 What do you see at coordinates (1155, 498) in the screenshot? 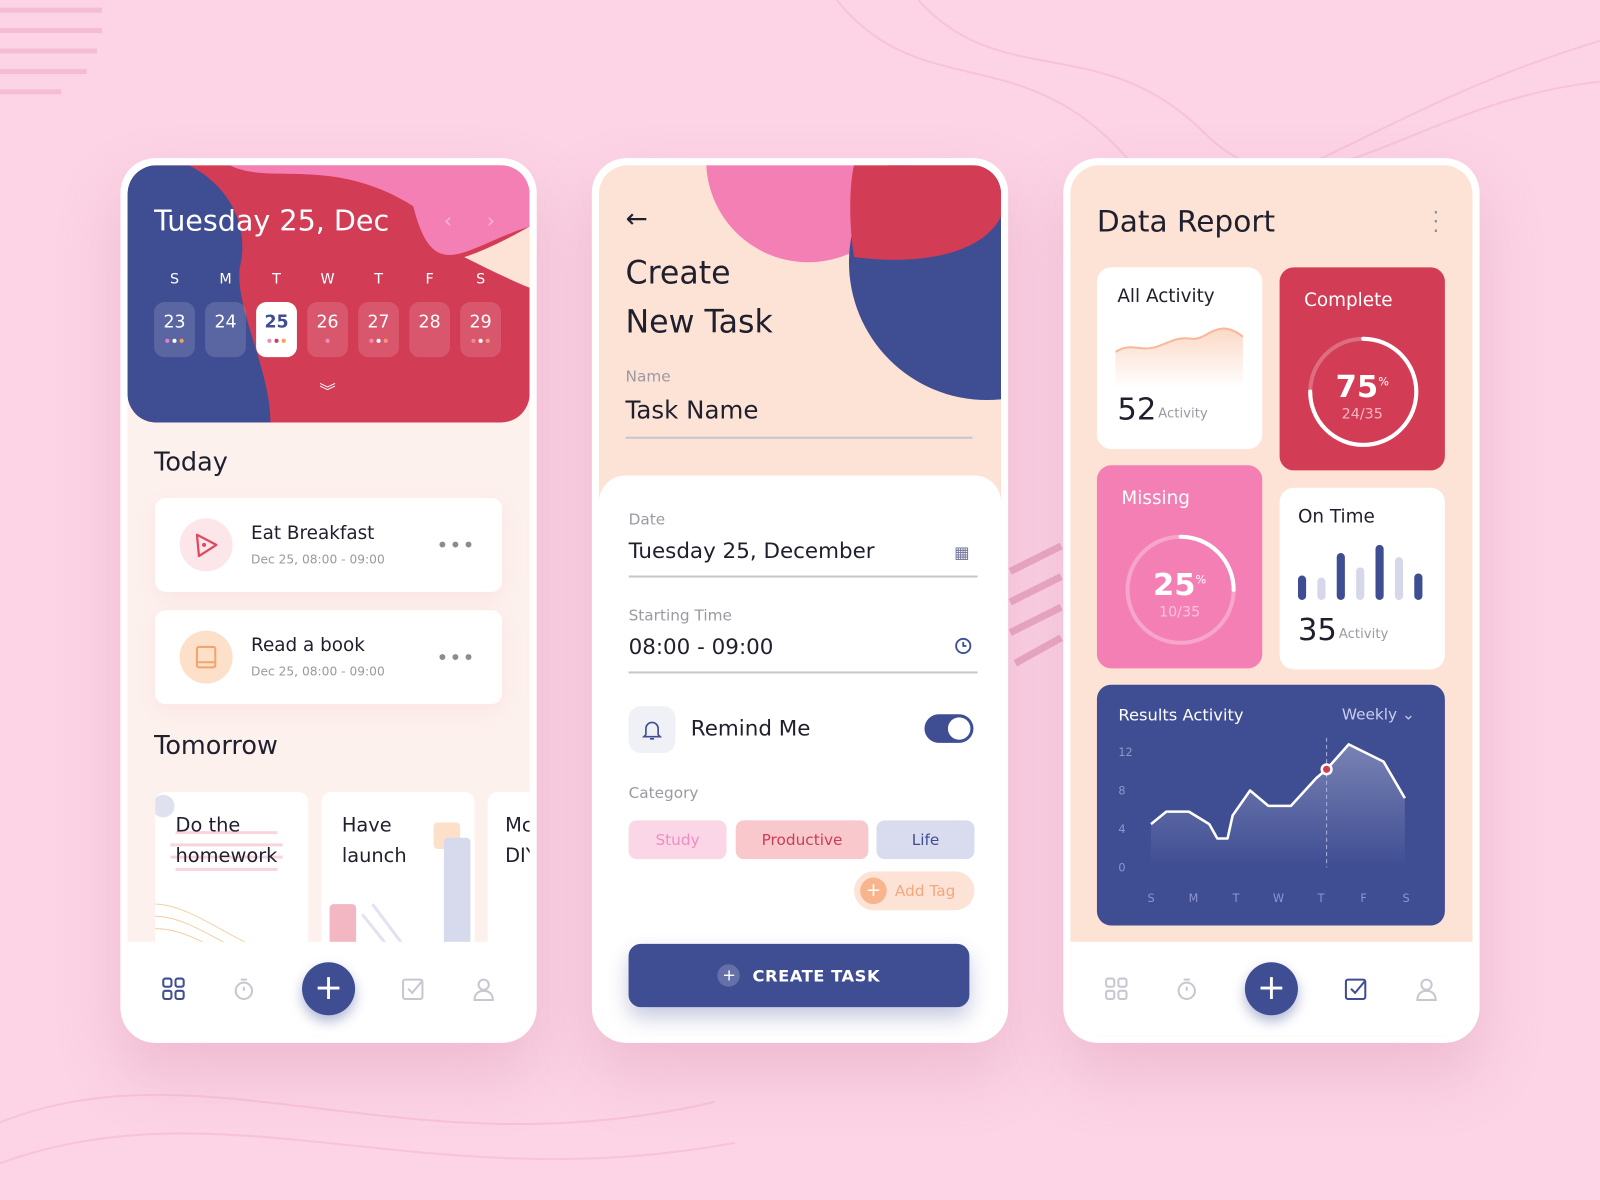
I see `card-label: Missing` at bounding box center [1155, 498].